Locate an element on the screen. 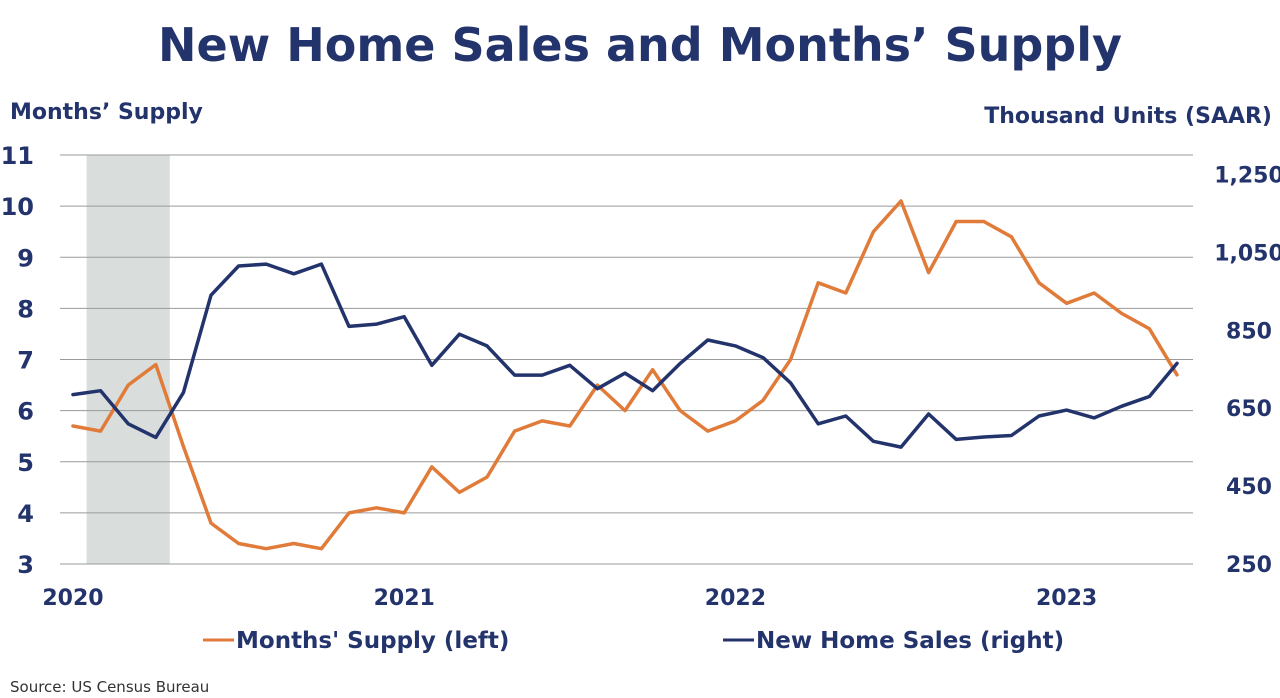  x-tick-2020: 2020 is located at coordinates (72, 598).